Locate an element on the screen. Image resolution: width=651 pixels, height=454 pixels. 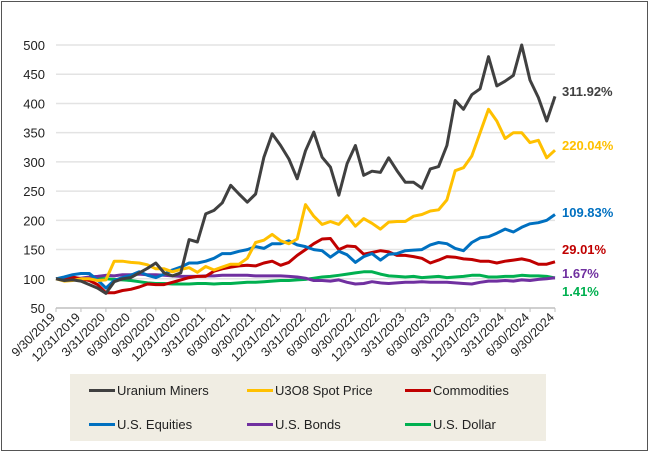
legend-label: U.S. Equities is located at coordinates (155, 424).